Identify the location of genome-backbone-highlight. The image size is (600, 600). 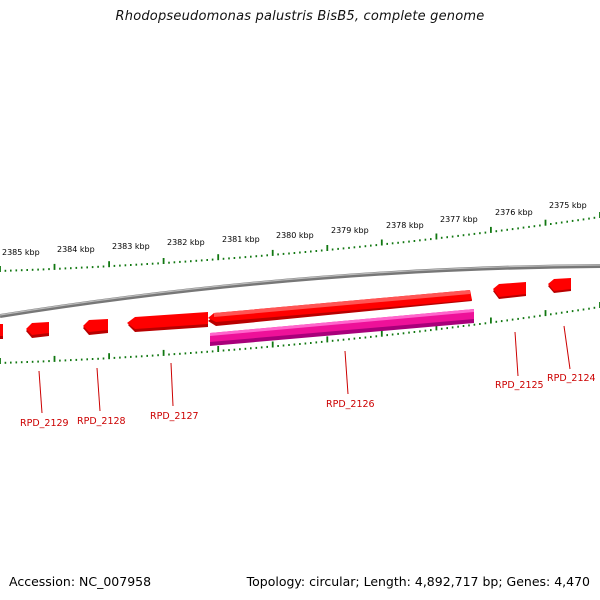
(300, 290).